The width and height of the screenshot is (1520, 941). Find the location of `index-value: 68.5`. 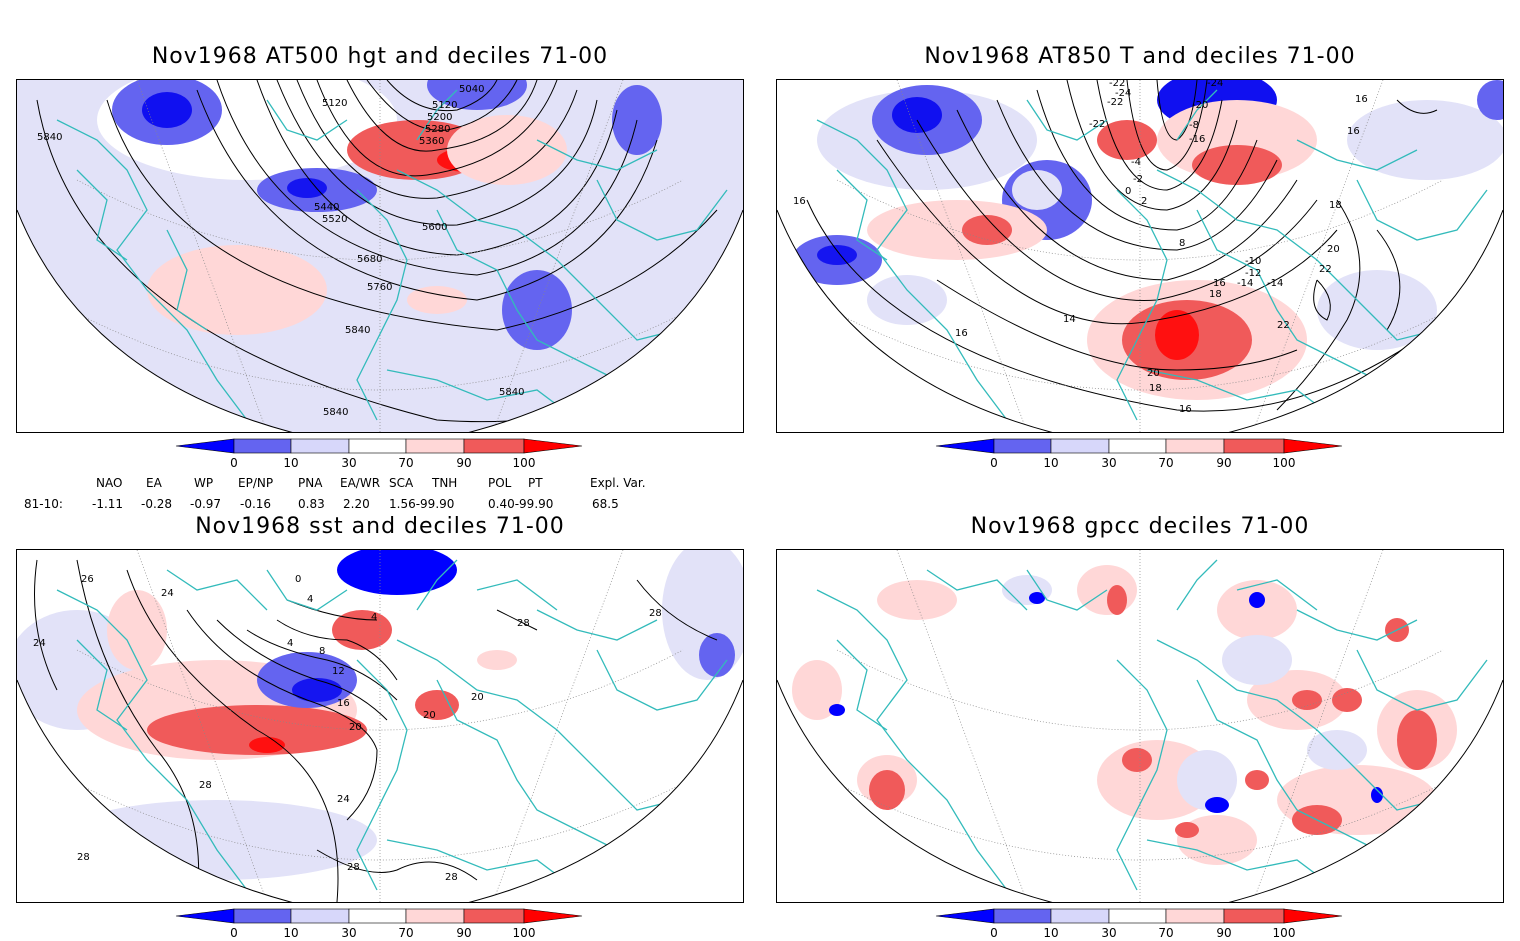

index-value: 68.5 is located at coordinates (605, 504).